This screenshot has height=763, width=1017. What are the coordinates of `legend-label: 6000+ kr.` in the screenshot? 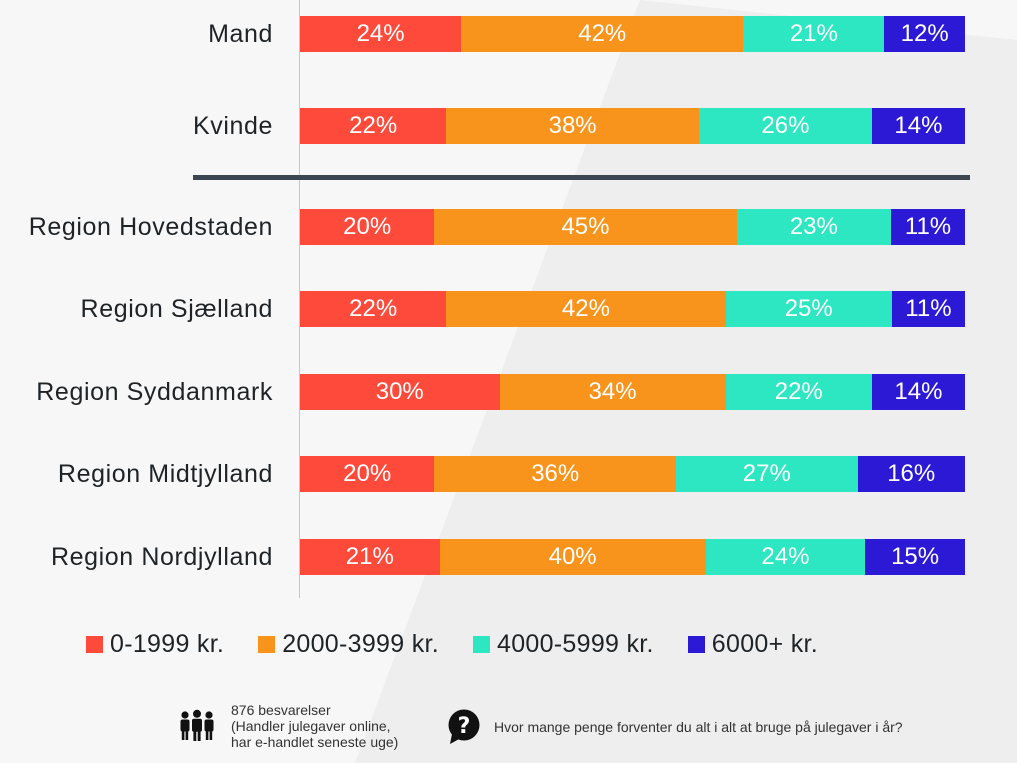 It's located at (765, 644).